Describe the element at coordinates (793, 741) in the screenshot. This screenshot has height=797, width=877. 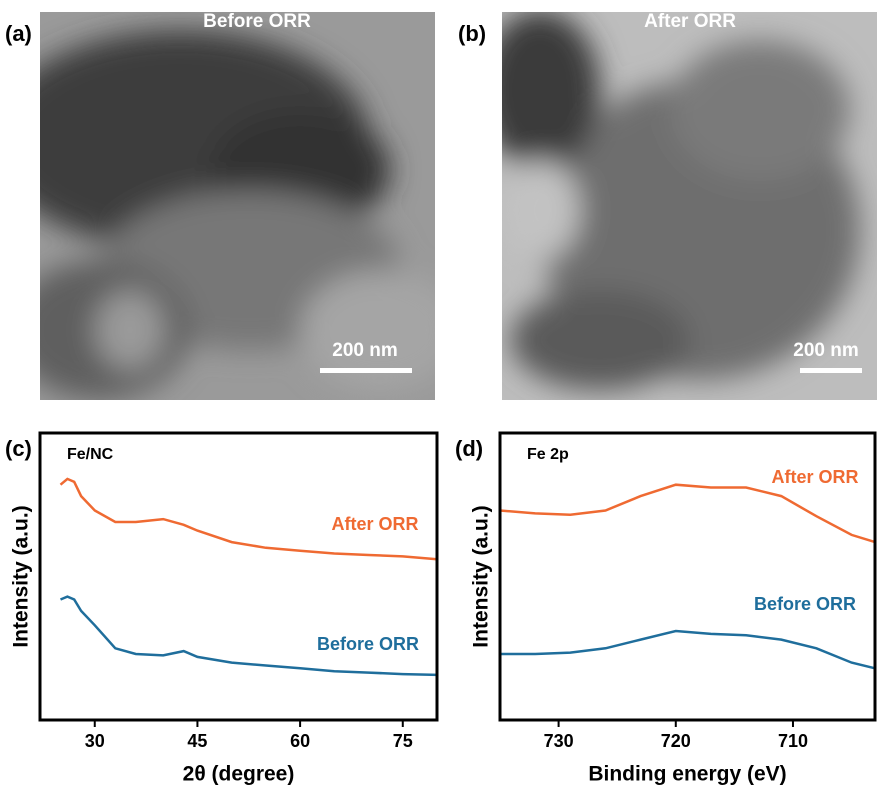
I see `x-tick-label: 710` at that location.